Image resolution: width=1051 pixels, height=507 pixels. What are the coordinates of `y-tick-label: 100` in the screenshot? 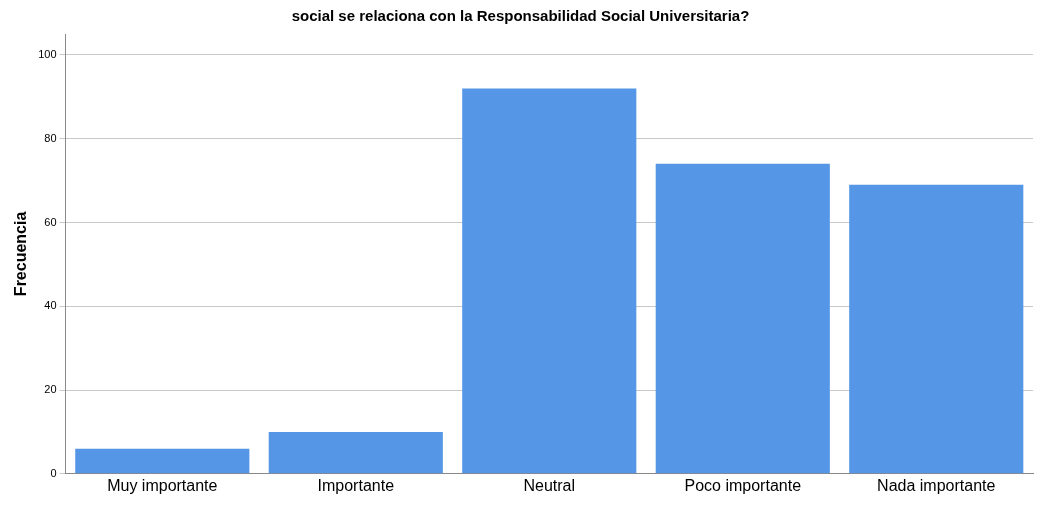 It's located at (47, 53).